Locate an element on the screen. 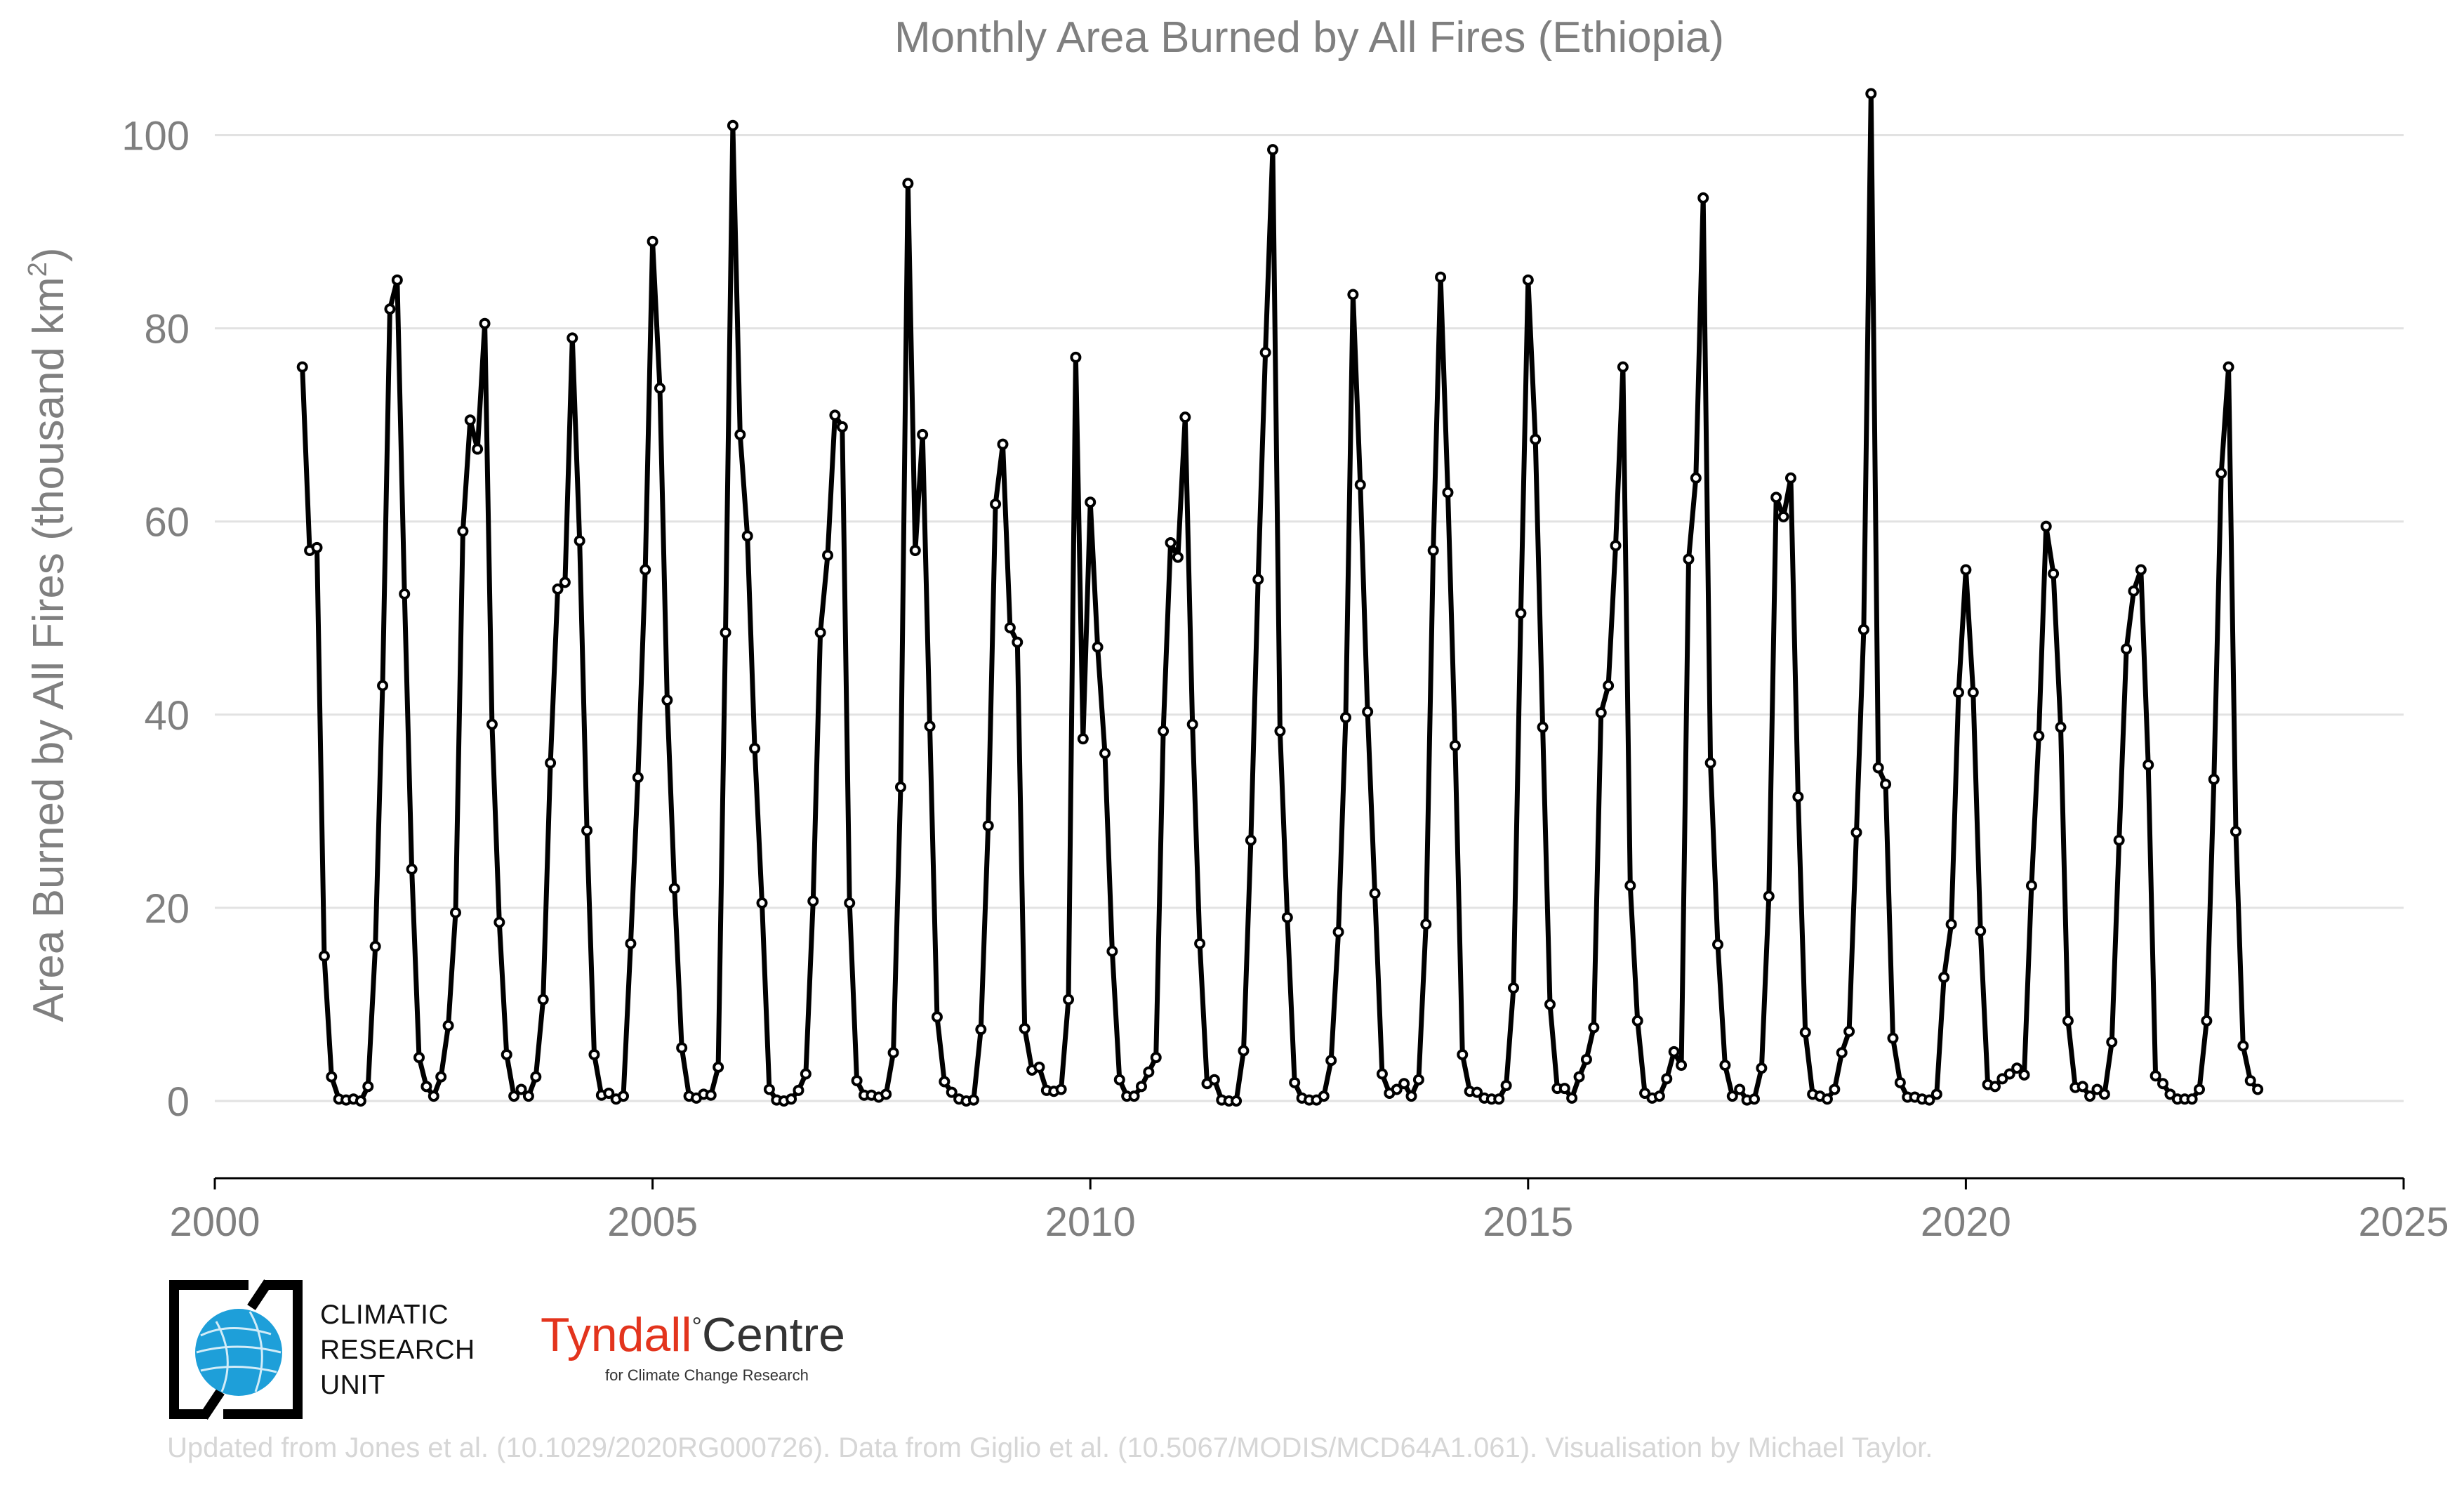  y-axis-label: Area Burned by All Fires (thousand km2) is located at coordinates (48, 634).